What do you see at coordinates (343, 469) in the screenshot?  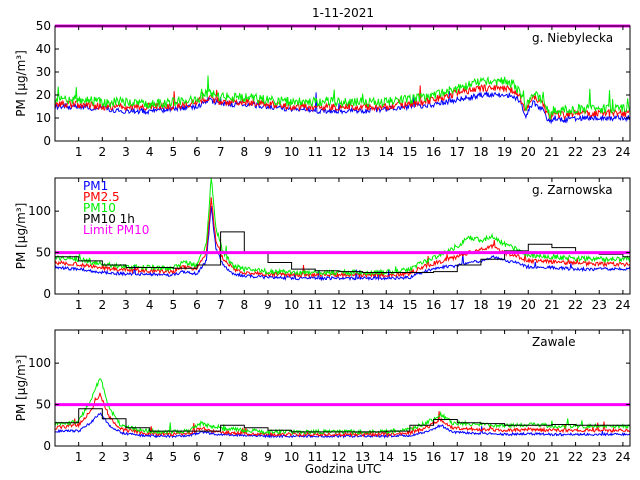 I see `x-axis-label: Godzina UTC` at bounding box center [343, 469].